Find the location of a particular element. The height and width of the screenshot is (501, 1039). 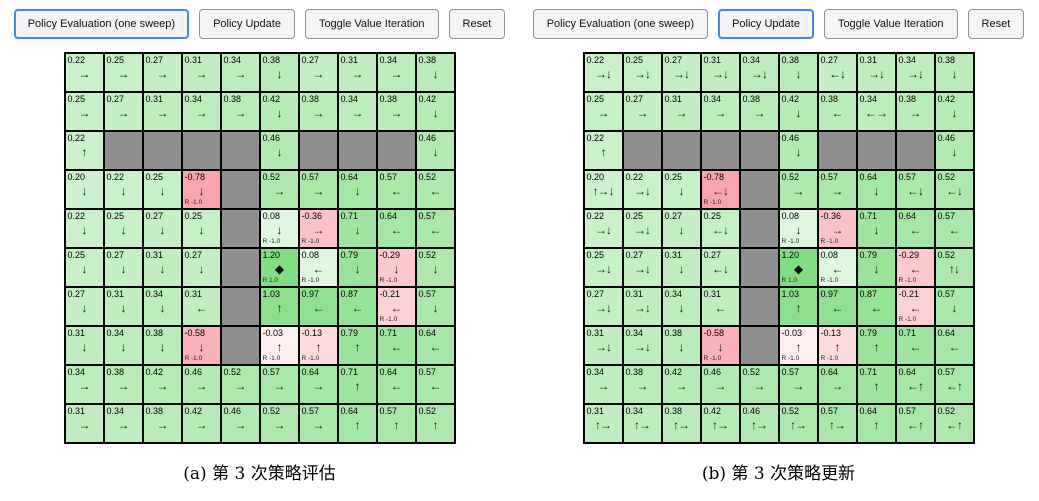

grid-cell: 1.20 ◆ R 1.0 is located at coordinates (279, 267).